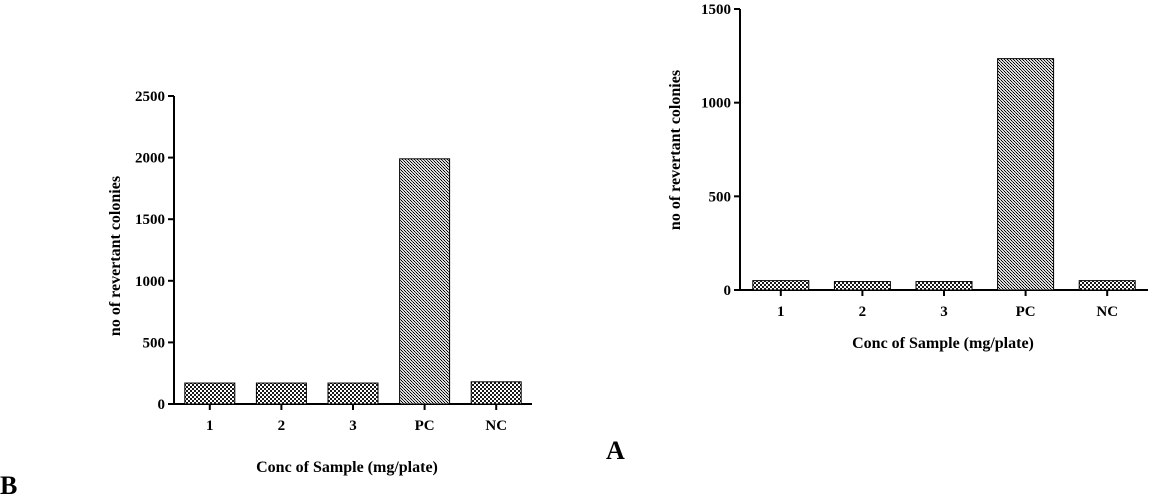 Image resolution: width=1149 pixels, height=496 pixels. What do you see at coordinates (150, 97) in the screenshot?
I see `y-tick-label: 2500` at bounding box center [150, 97].